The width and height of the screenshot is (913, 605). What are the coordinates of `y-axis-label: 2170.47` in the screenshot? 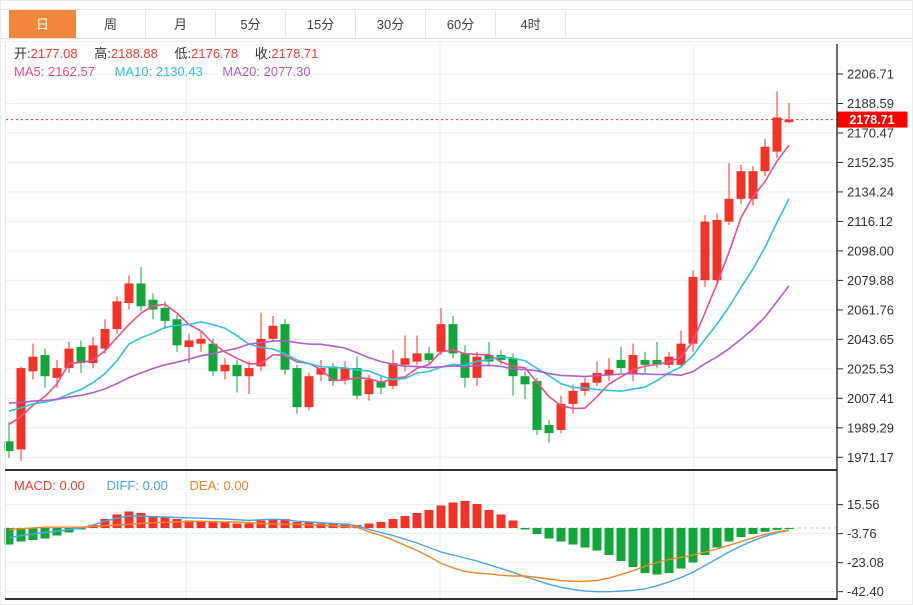 It's located at (870, 132).